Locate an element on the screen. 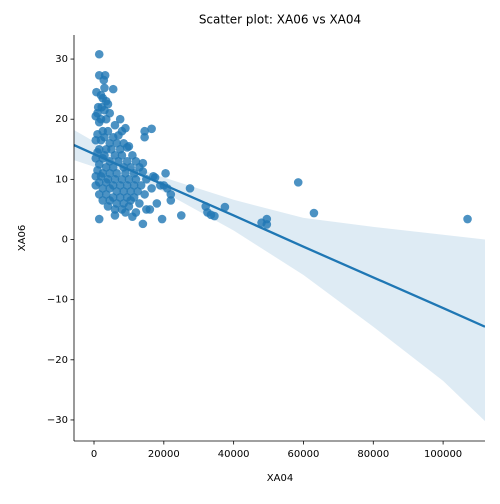 This screenshot has width=500, height=504. x-tick-label: 100000 is located at coordinates (443, 454).